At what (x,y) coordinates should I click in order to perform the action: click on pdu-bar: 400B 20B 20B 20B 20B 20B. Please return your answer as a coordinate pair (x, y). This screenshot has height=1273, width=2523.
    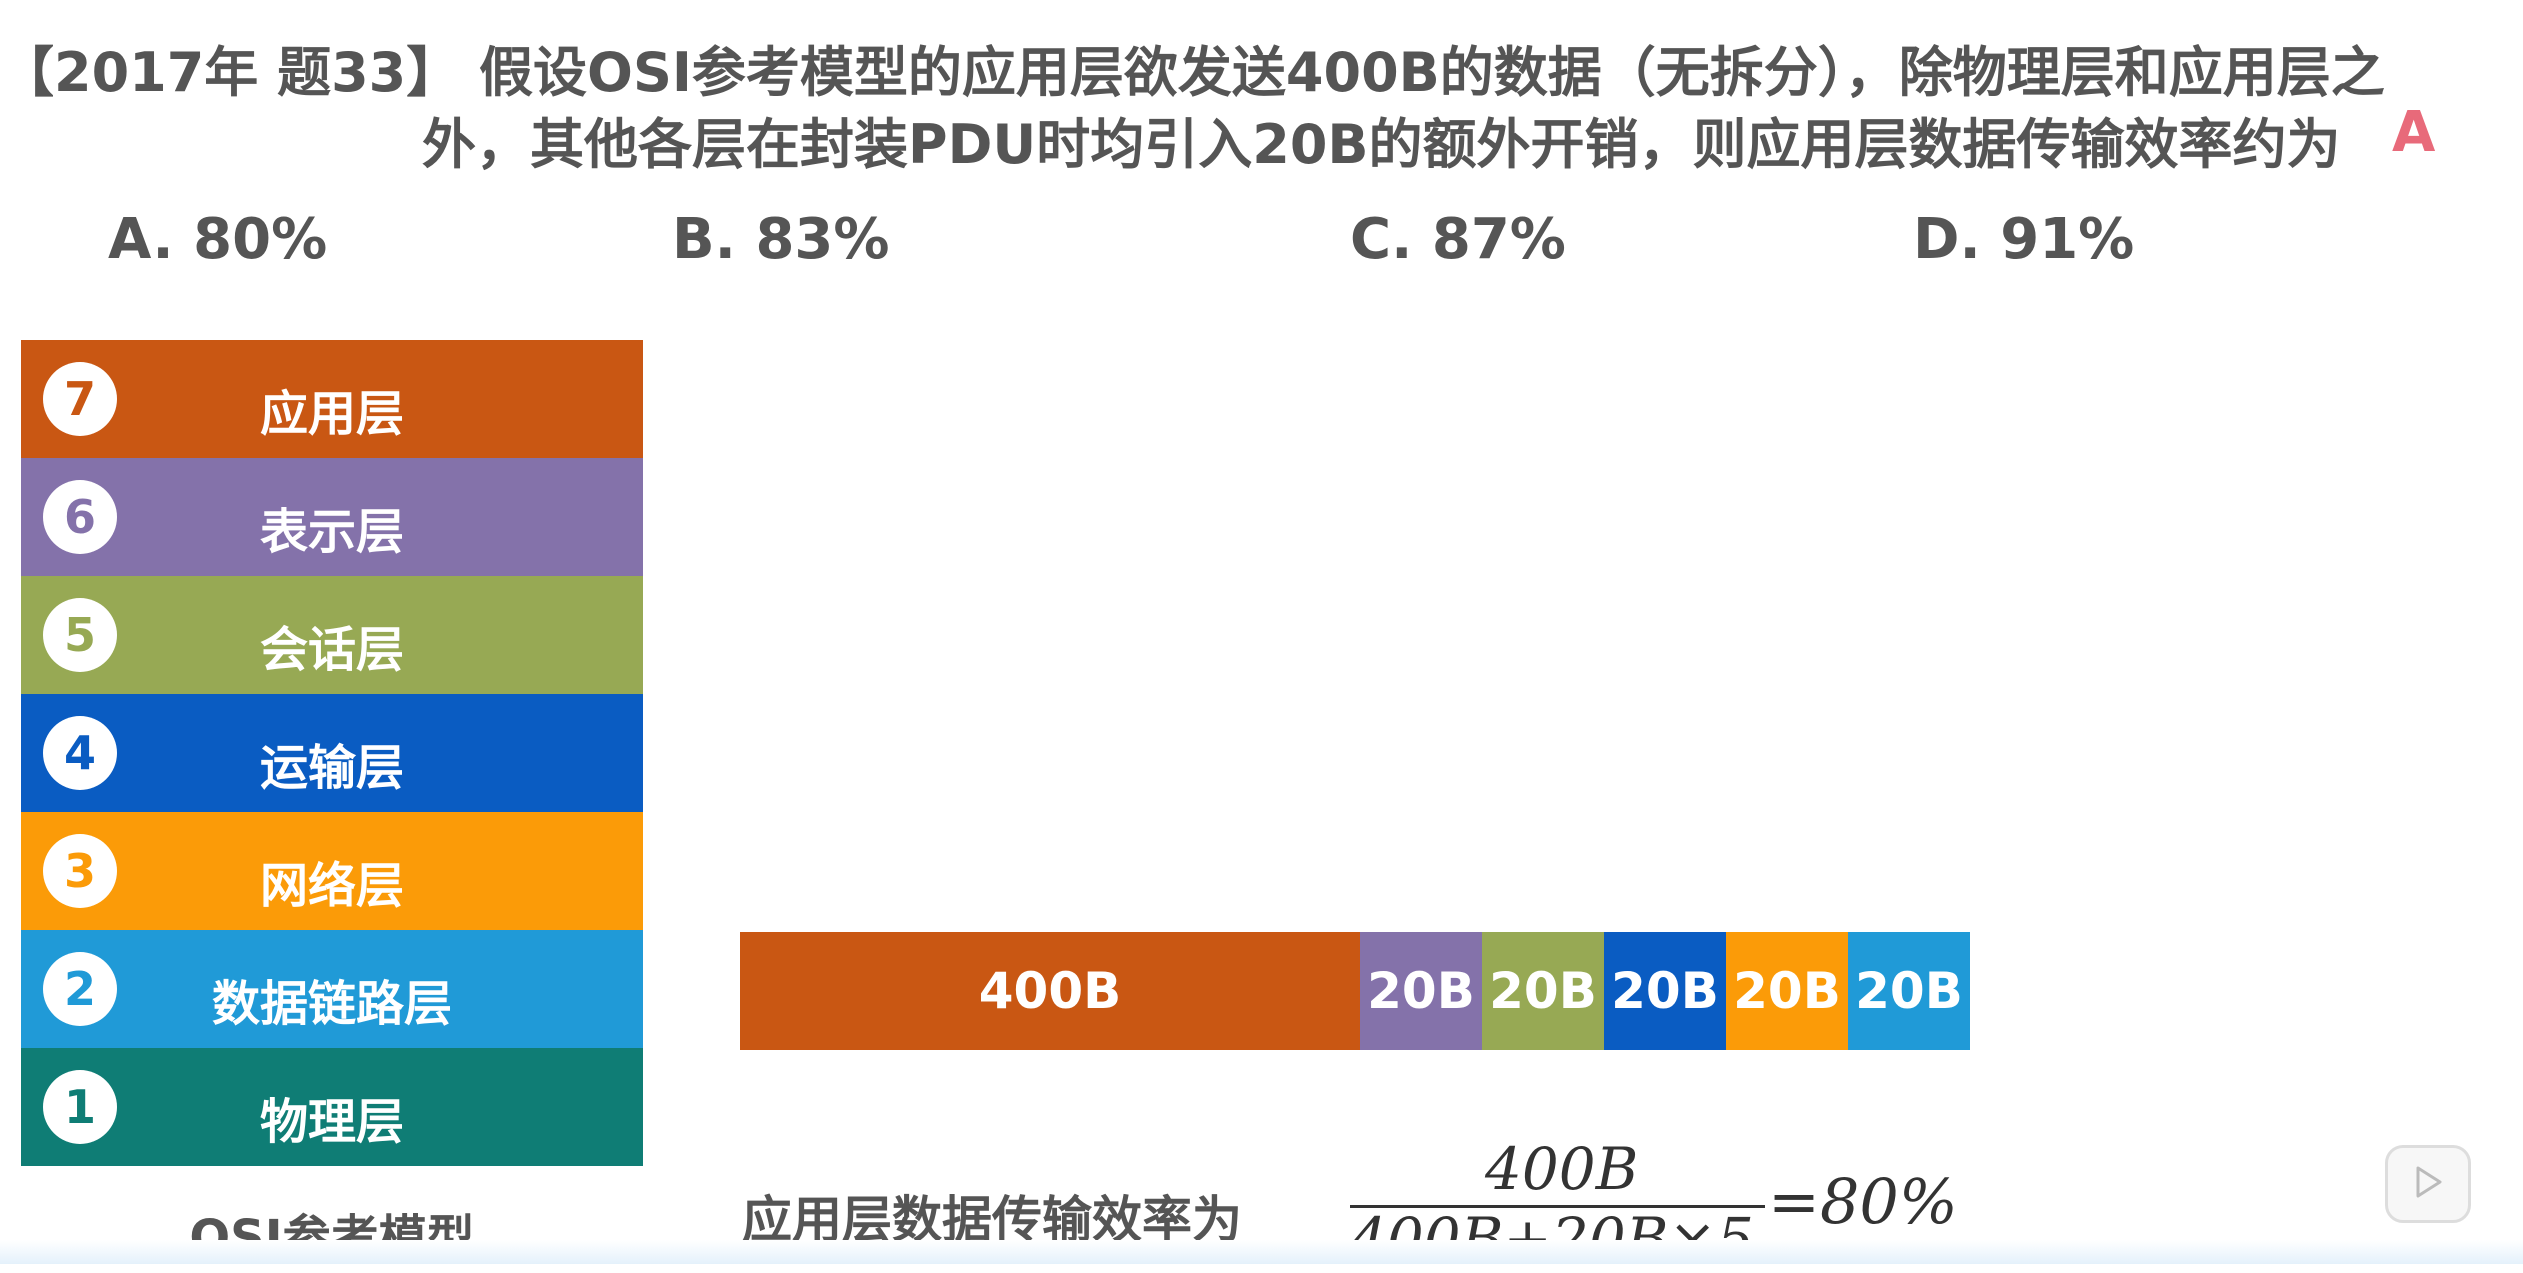
    Looking at the image, I should click on (1355, 991).